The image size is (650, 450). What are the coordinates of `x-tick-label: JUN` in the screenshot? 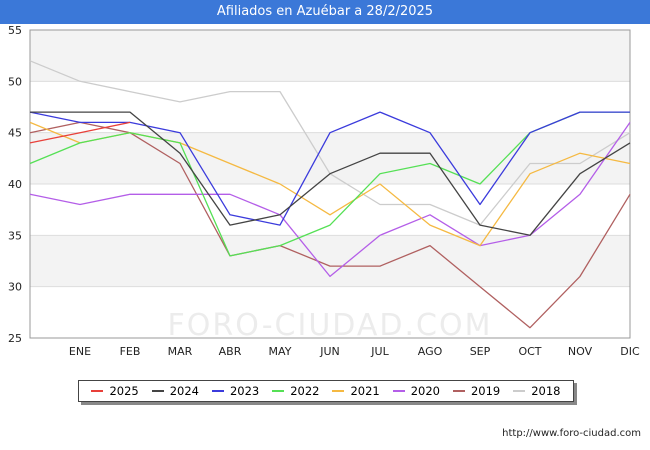 It's located at (329, 351).